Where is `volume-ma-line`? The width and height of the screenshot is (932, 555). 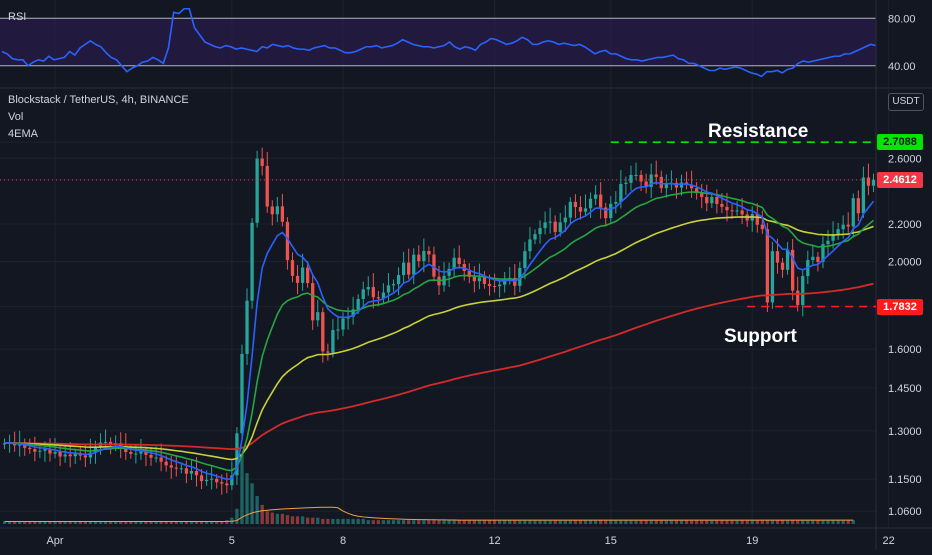
volume-ma-line is located at coordinates (429, 514).